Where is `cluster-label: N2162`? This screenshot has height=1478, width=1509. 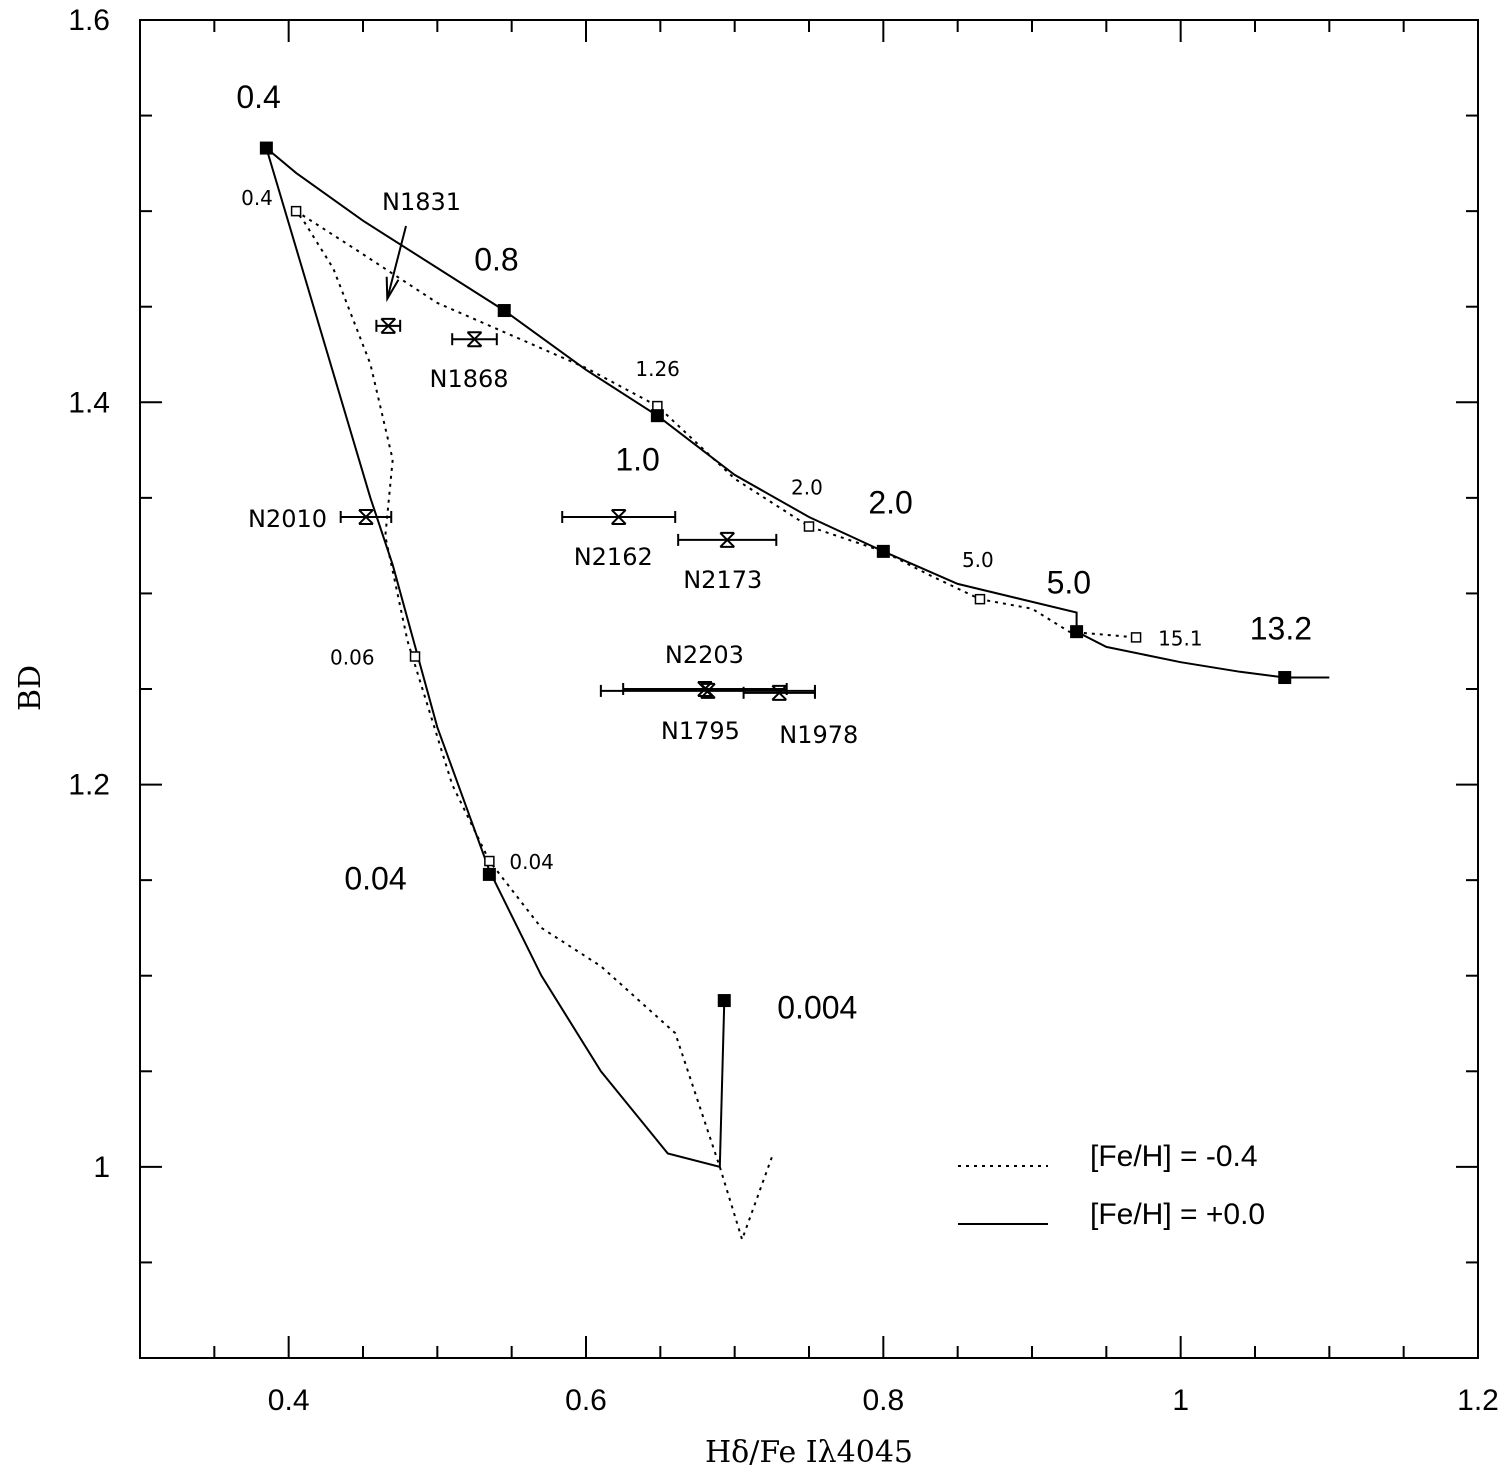
cluster-label: N2162 is located at coordinates (613, 557).